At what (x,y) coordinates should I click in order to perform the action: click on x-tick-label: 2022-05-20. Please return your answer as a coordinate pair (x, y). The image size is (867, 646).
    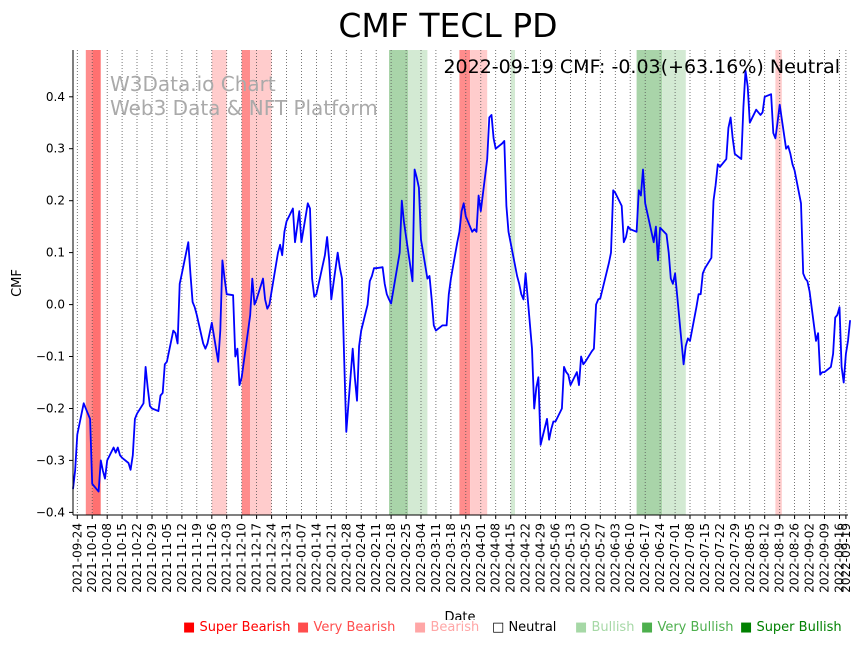
    Looking at the image, I should click on (585, 558).